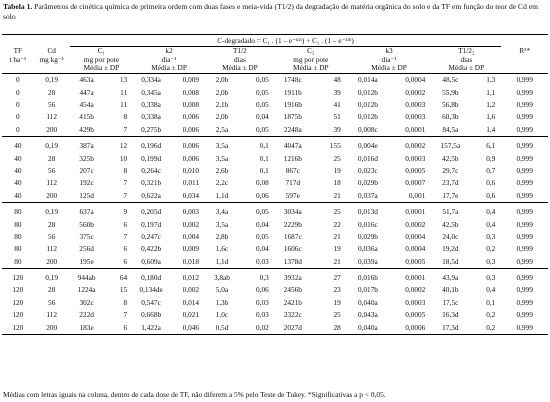  I want to click on table-cell: 0,023c, so click(368, 170).